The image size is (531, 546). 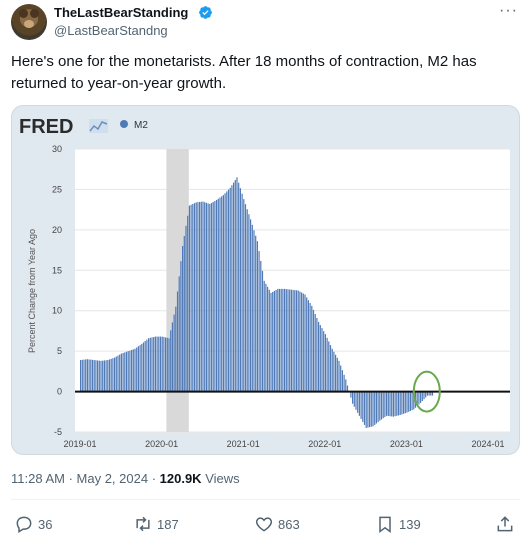 What do you see at coordinates (410, 524) in the screenshot?
I see `bookmark-count: 139` at bounding box center [410, 524].